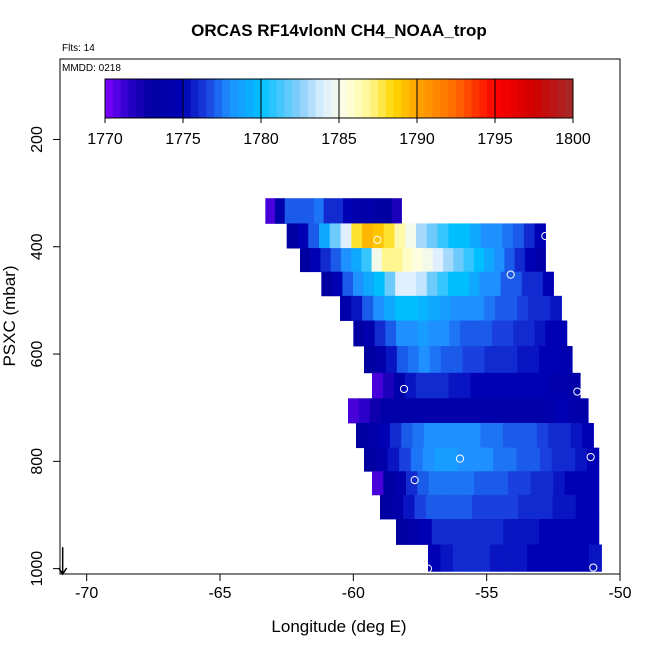  What do you see at coordinates (339, 113) in the screenshot?
I see `colorbar: 1770 1775 1780 1785 1790 1795 1800` at bounding box center [339, 113].